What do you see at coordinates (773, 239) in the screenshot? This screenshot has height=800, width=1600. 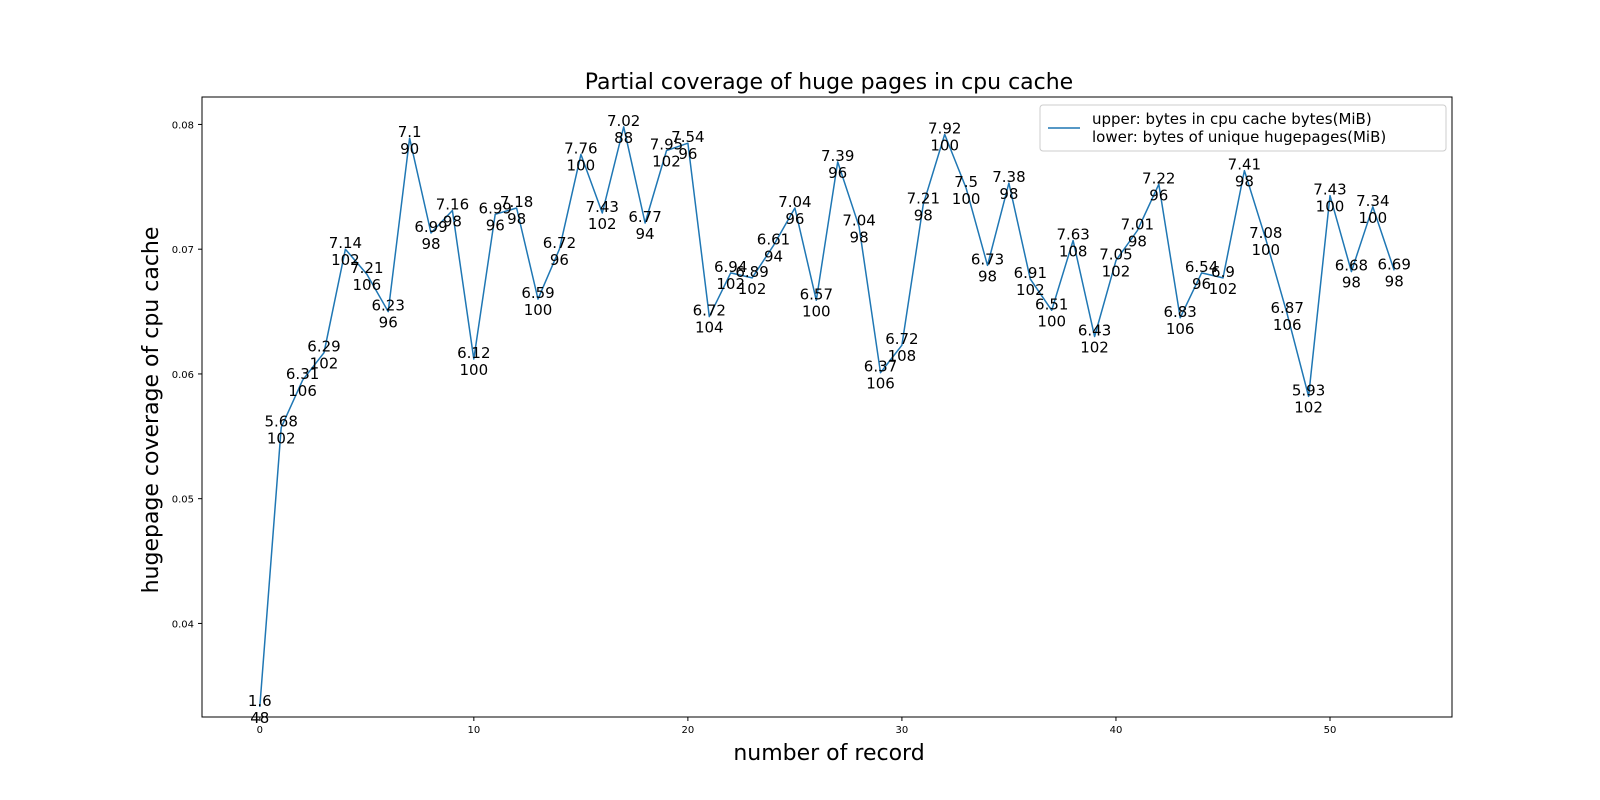 I see `data-label-upper: 6.61` at bounding box center [773, 239].